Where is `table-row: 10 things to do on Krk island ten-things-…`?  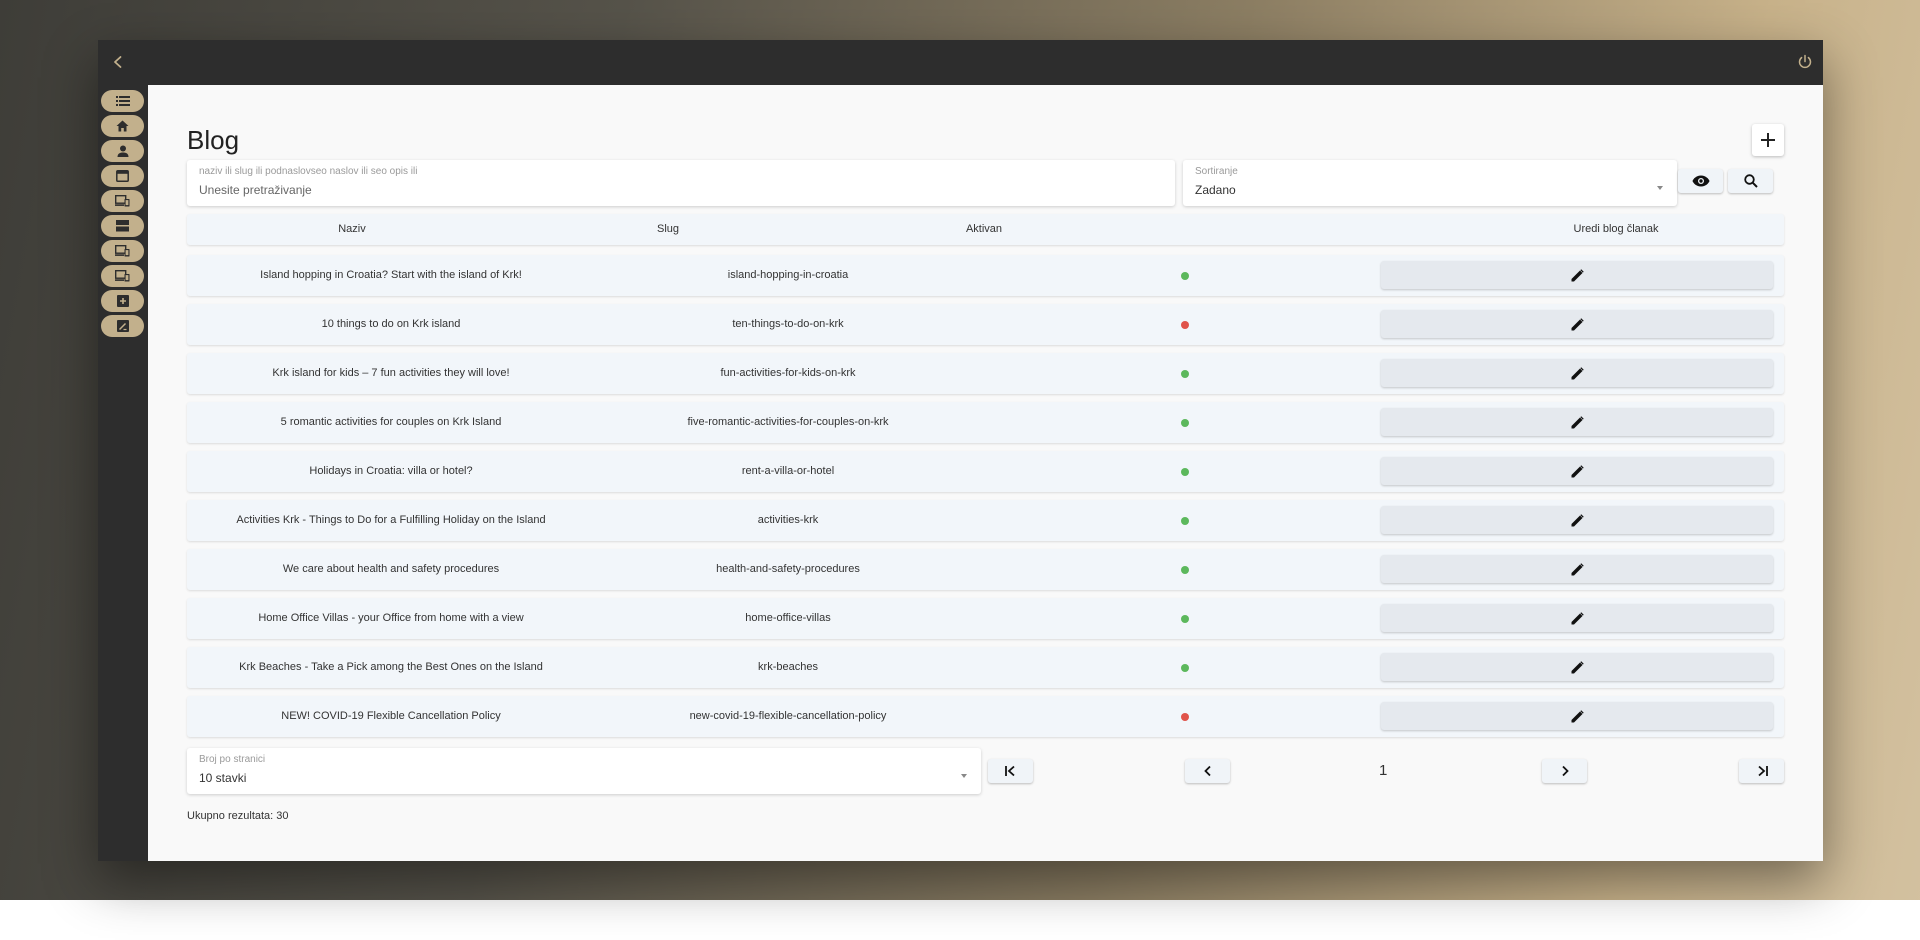 table-row: 10 things to do on Krk island ten-things-… is located at coordinates (985, 324).